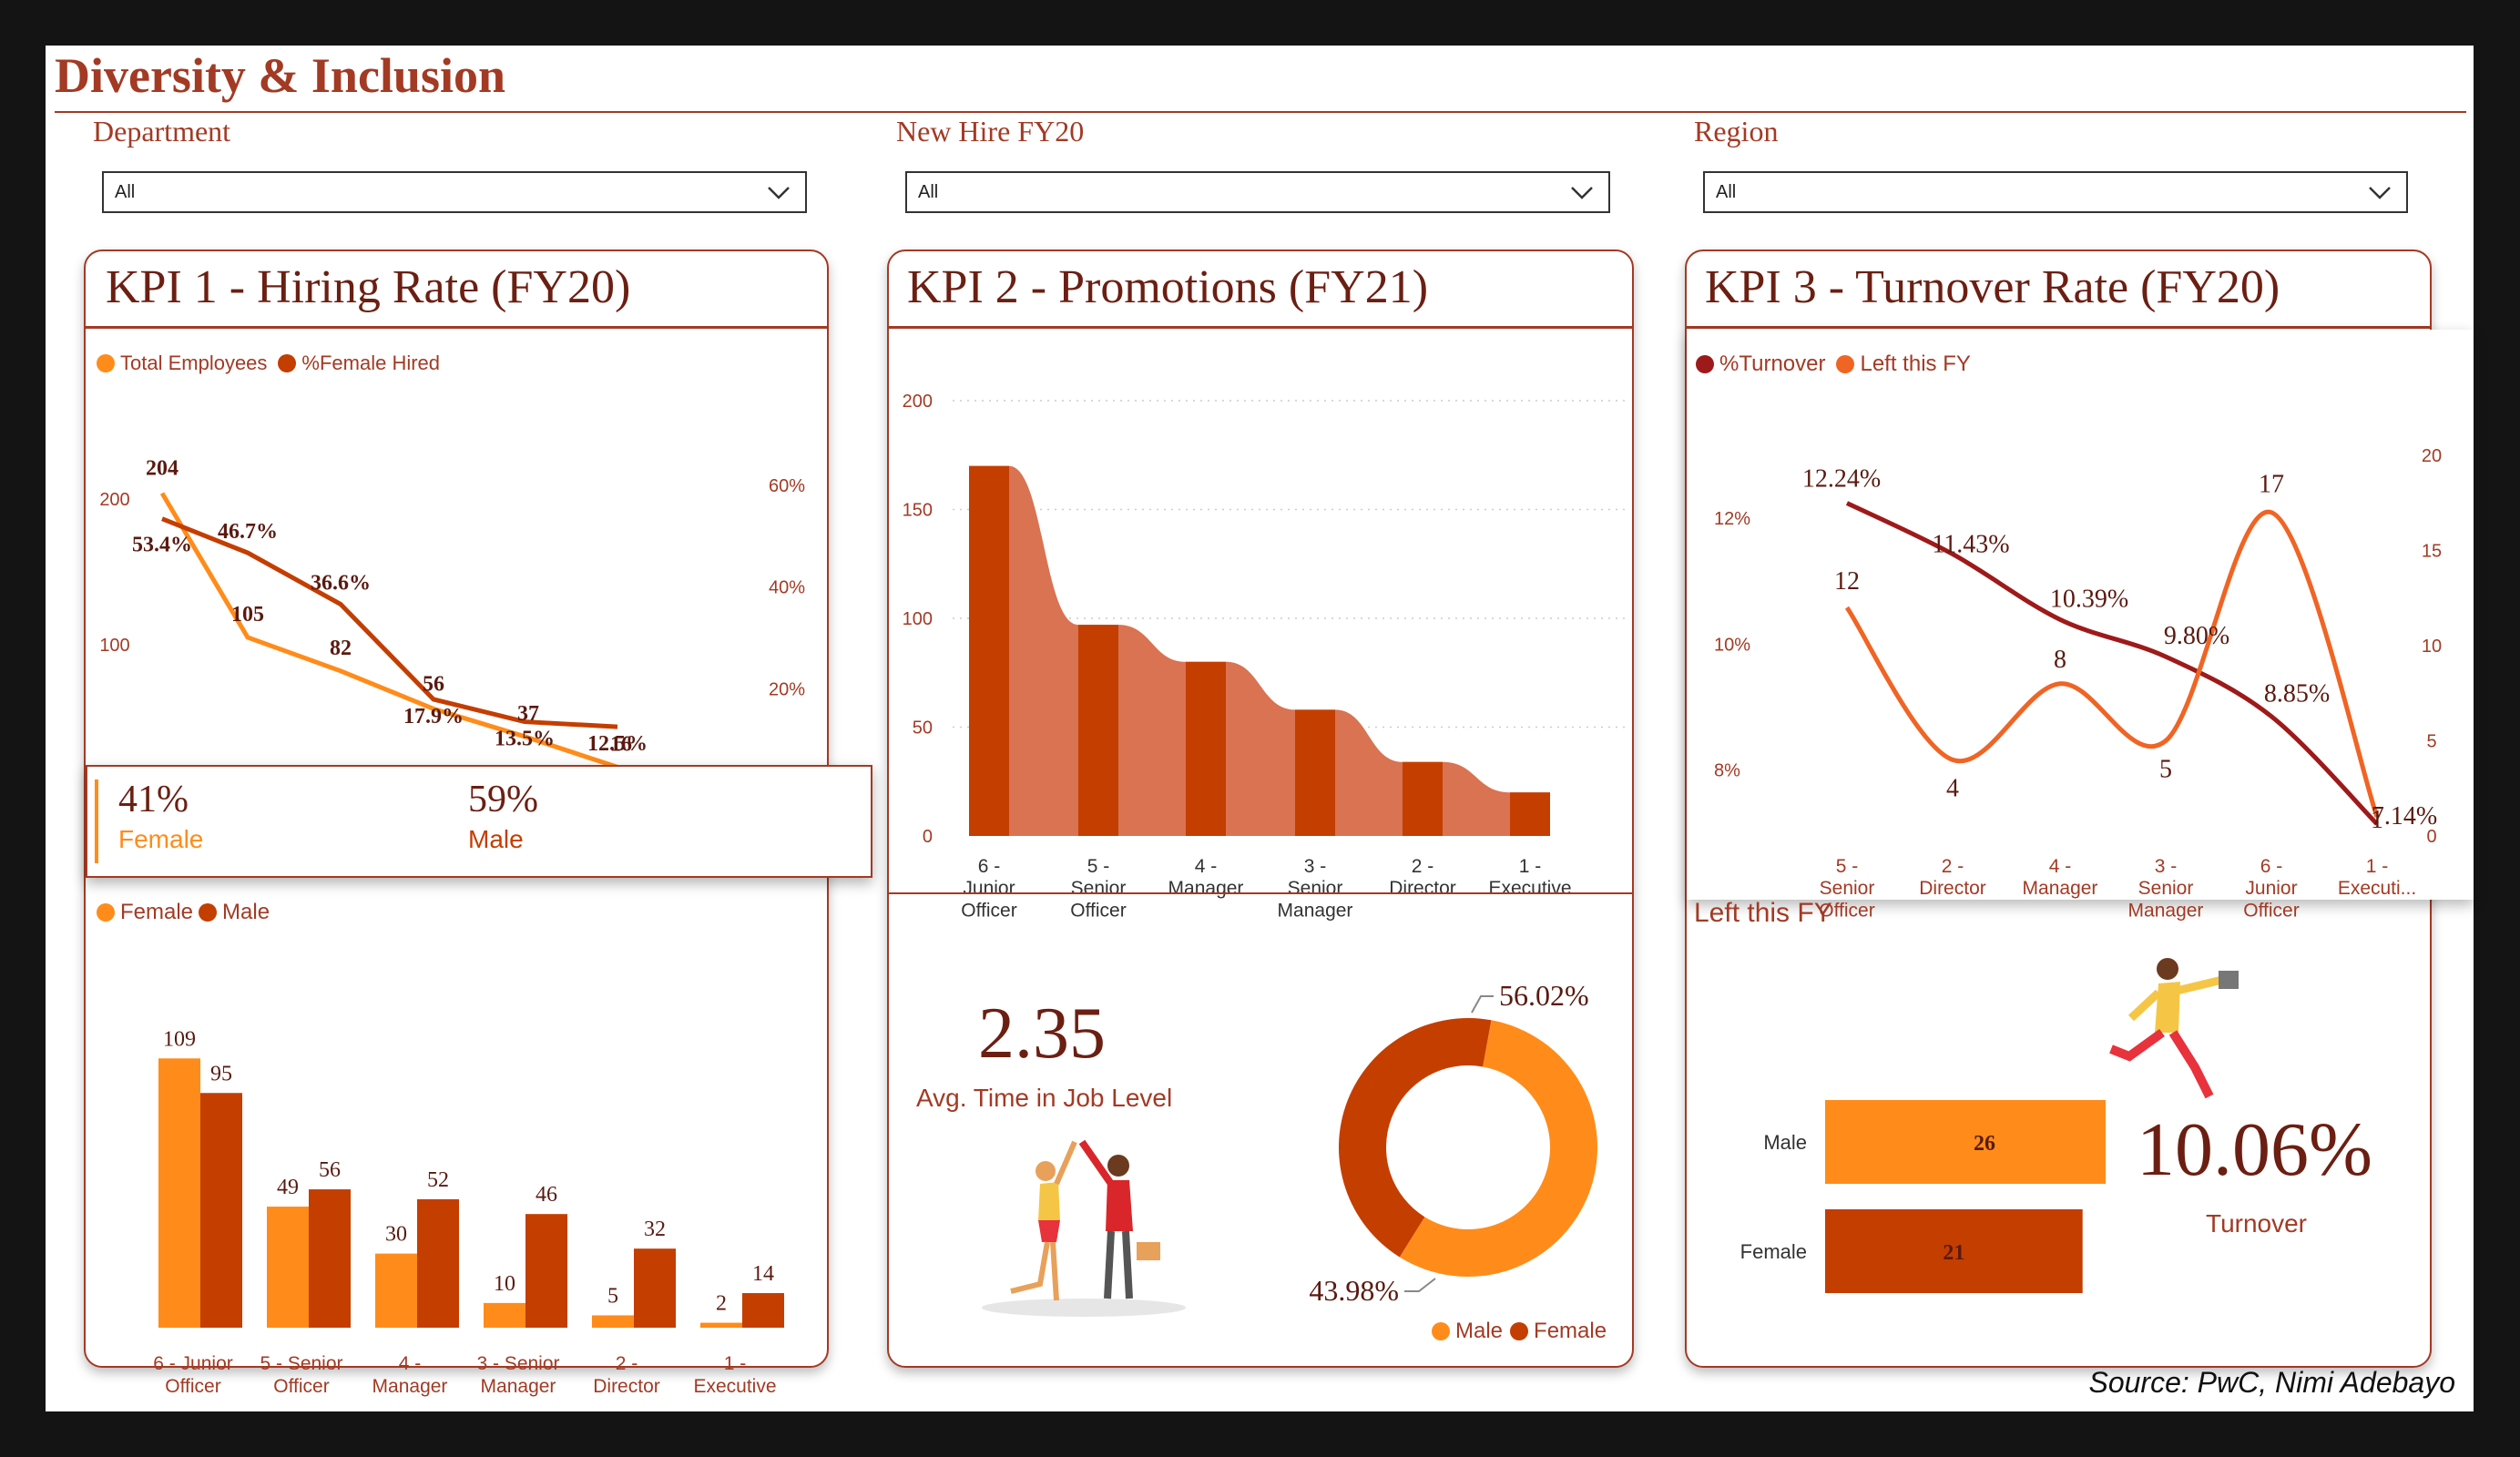 The height and width of the screenshot is (1457, 2520). I want to click on hires-gender-legend: Female Male, so click(183, 913).